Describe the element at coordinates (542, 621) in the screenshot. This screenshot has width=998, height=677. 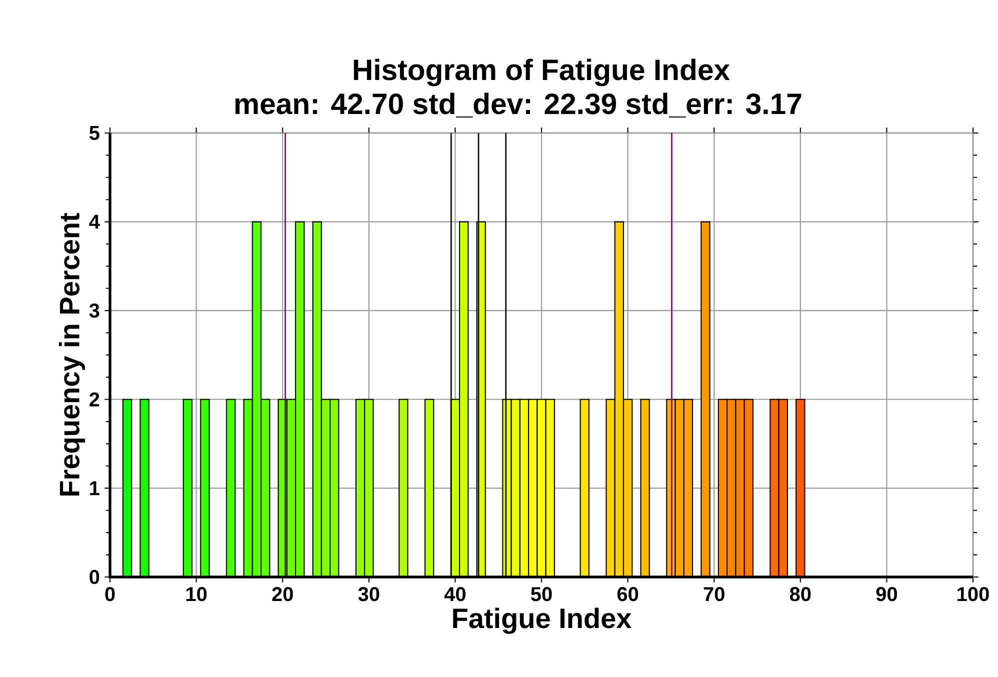
I see `x-axis-title: Fatigue Index` at that location.